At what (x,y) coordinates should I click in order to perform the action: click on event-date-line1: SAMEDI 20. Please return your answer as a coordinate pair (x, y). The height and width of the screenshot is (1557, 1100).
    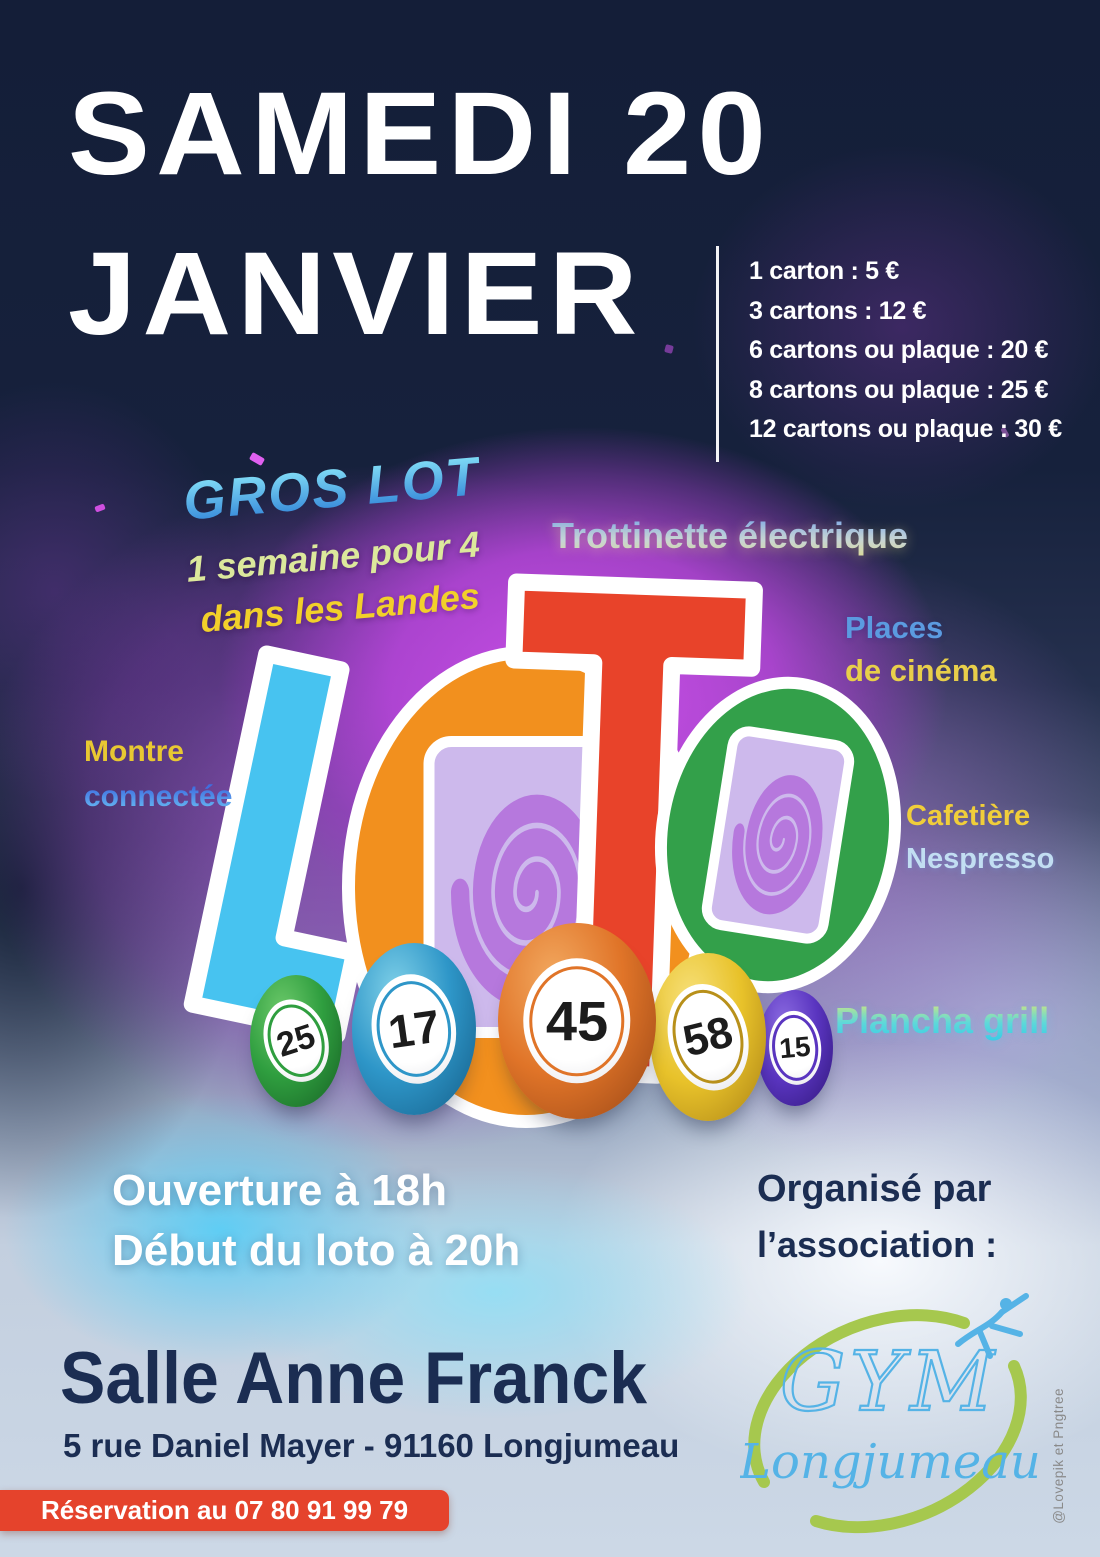
    Looking at the image, I should click on (420, 134).